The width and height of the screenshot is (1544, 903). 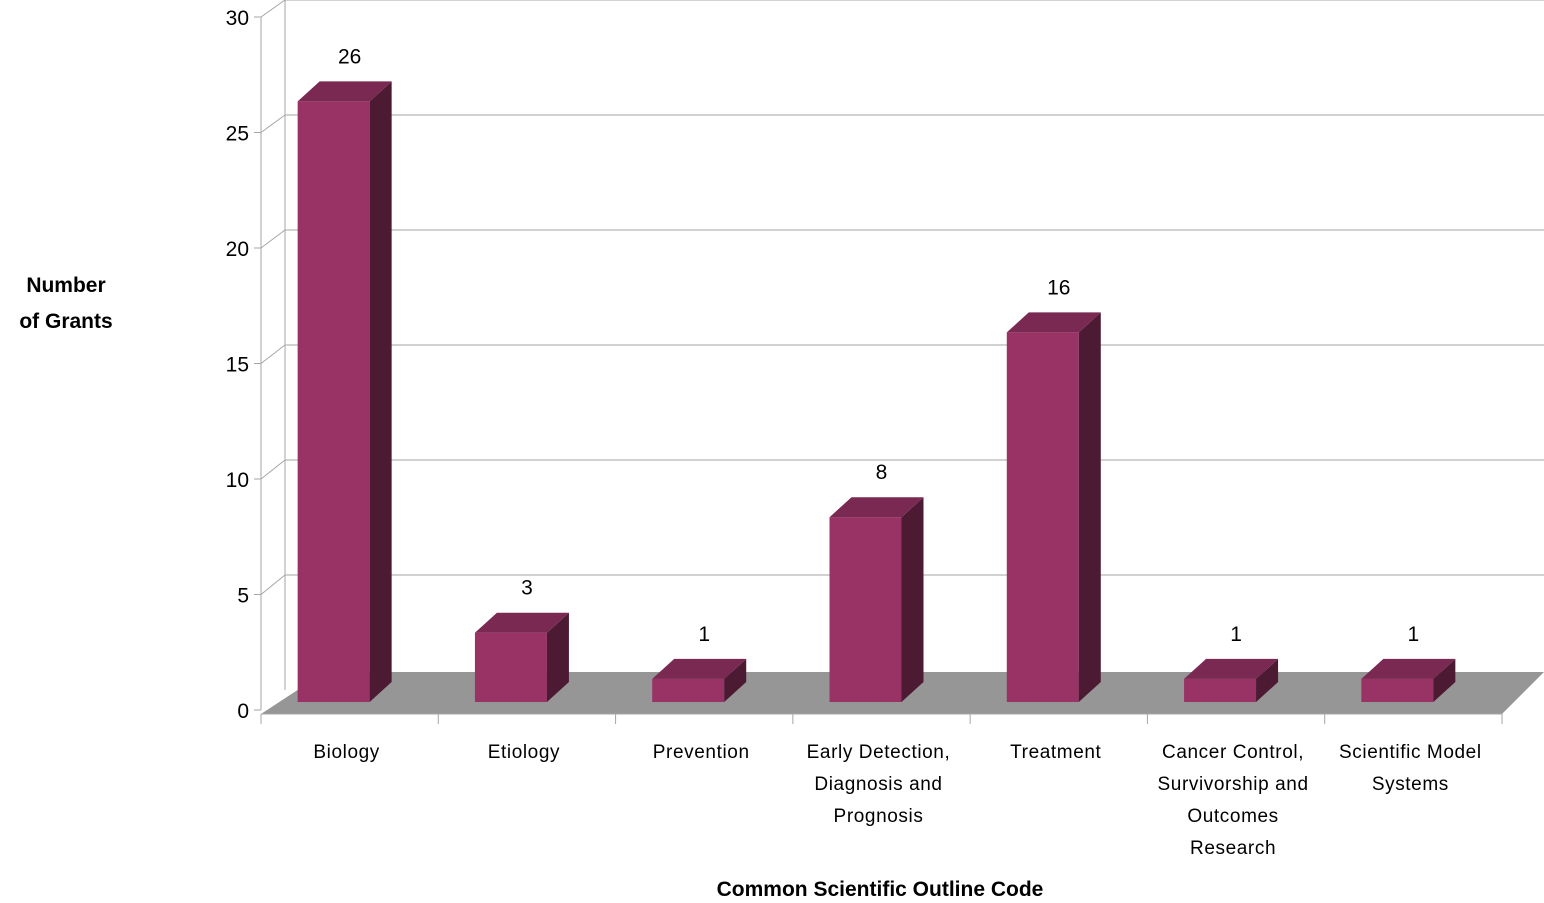 I want to click on x-tick-label-line: Prognosis, so click(x=879, y=816).